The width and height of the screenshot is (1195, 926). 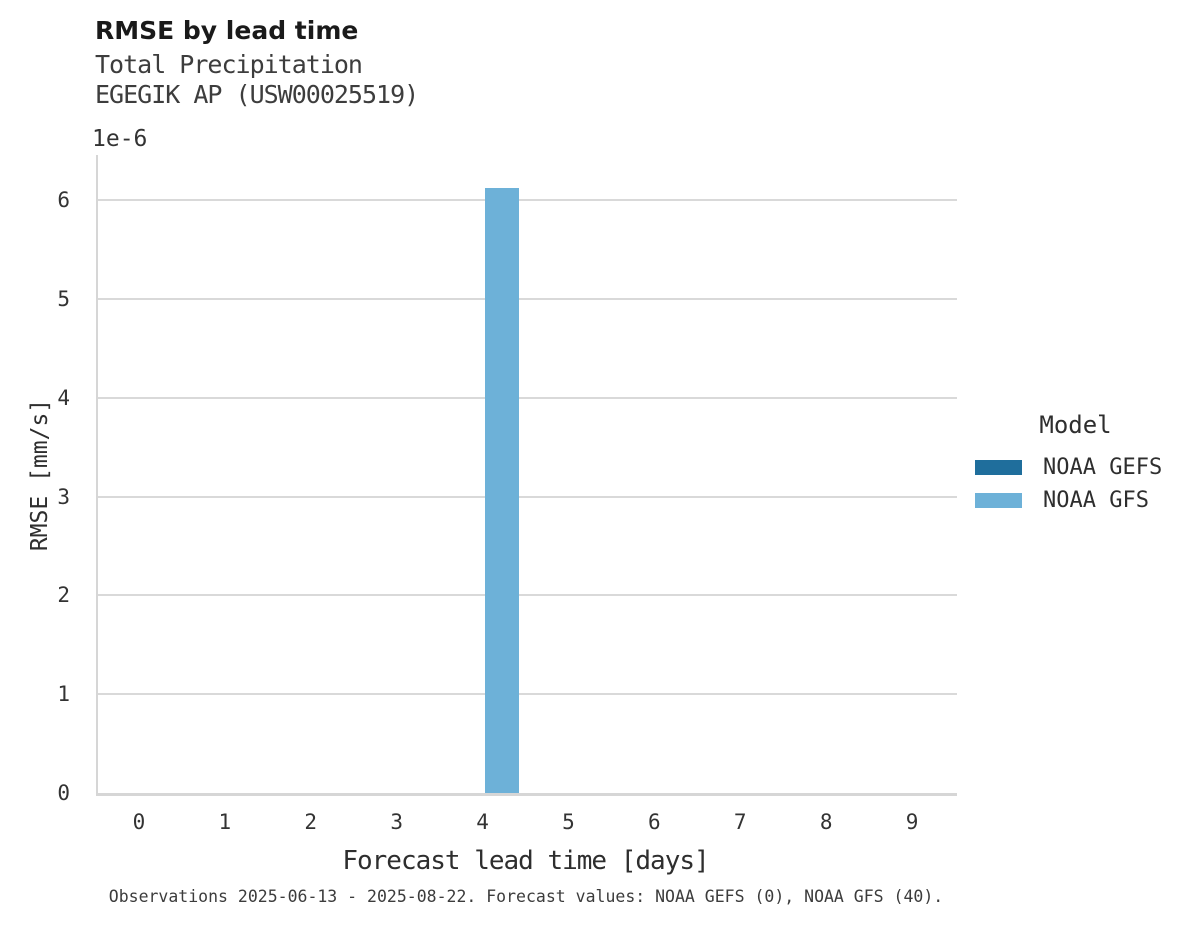 I want to click on x-tick-label: 6, so click(x=654, y=822).